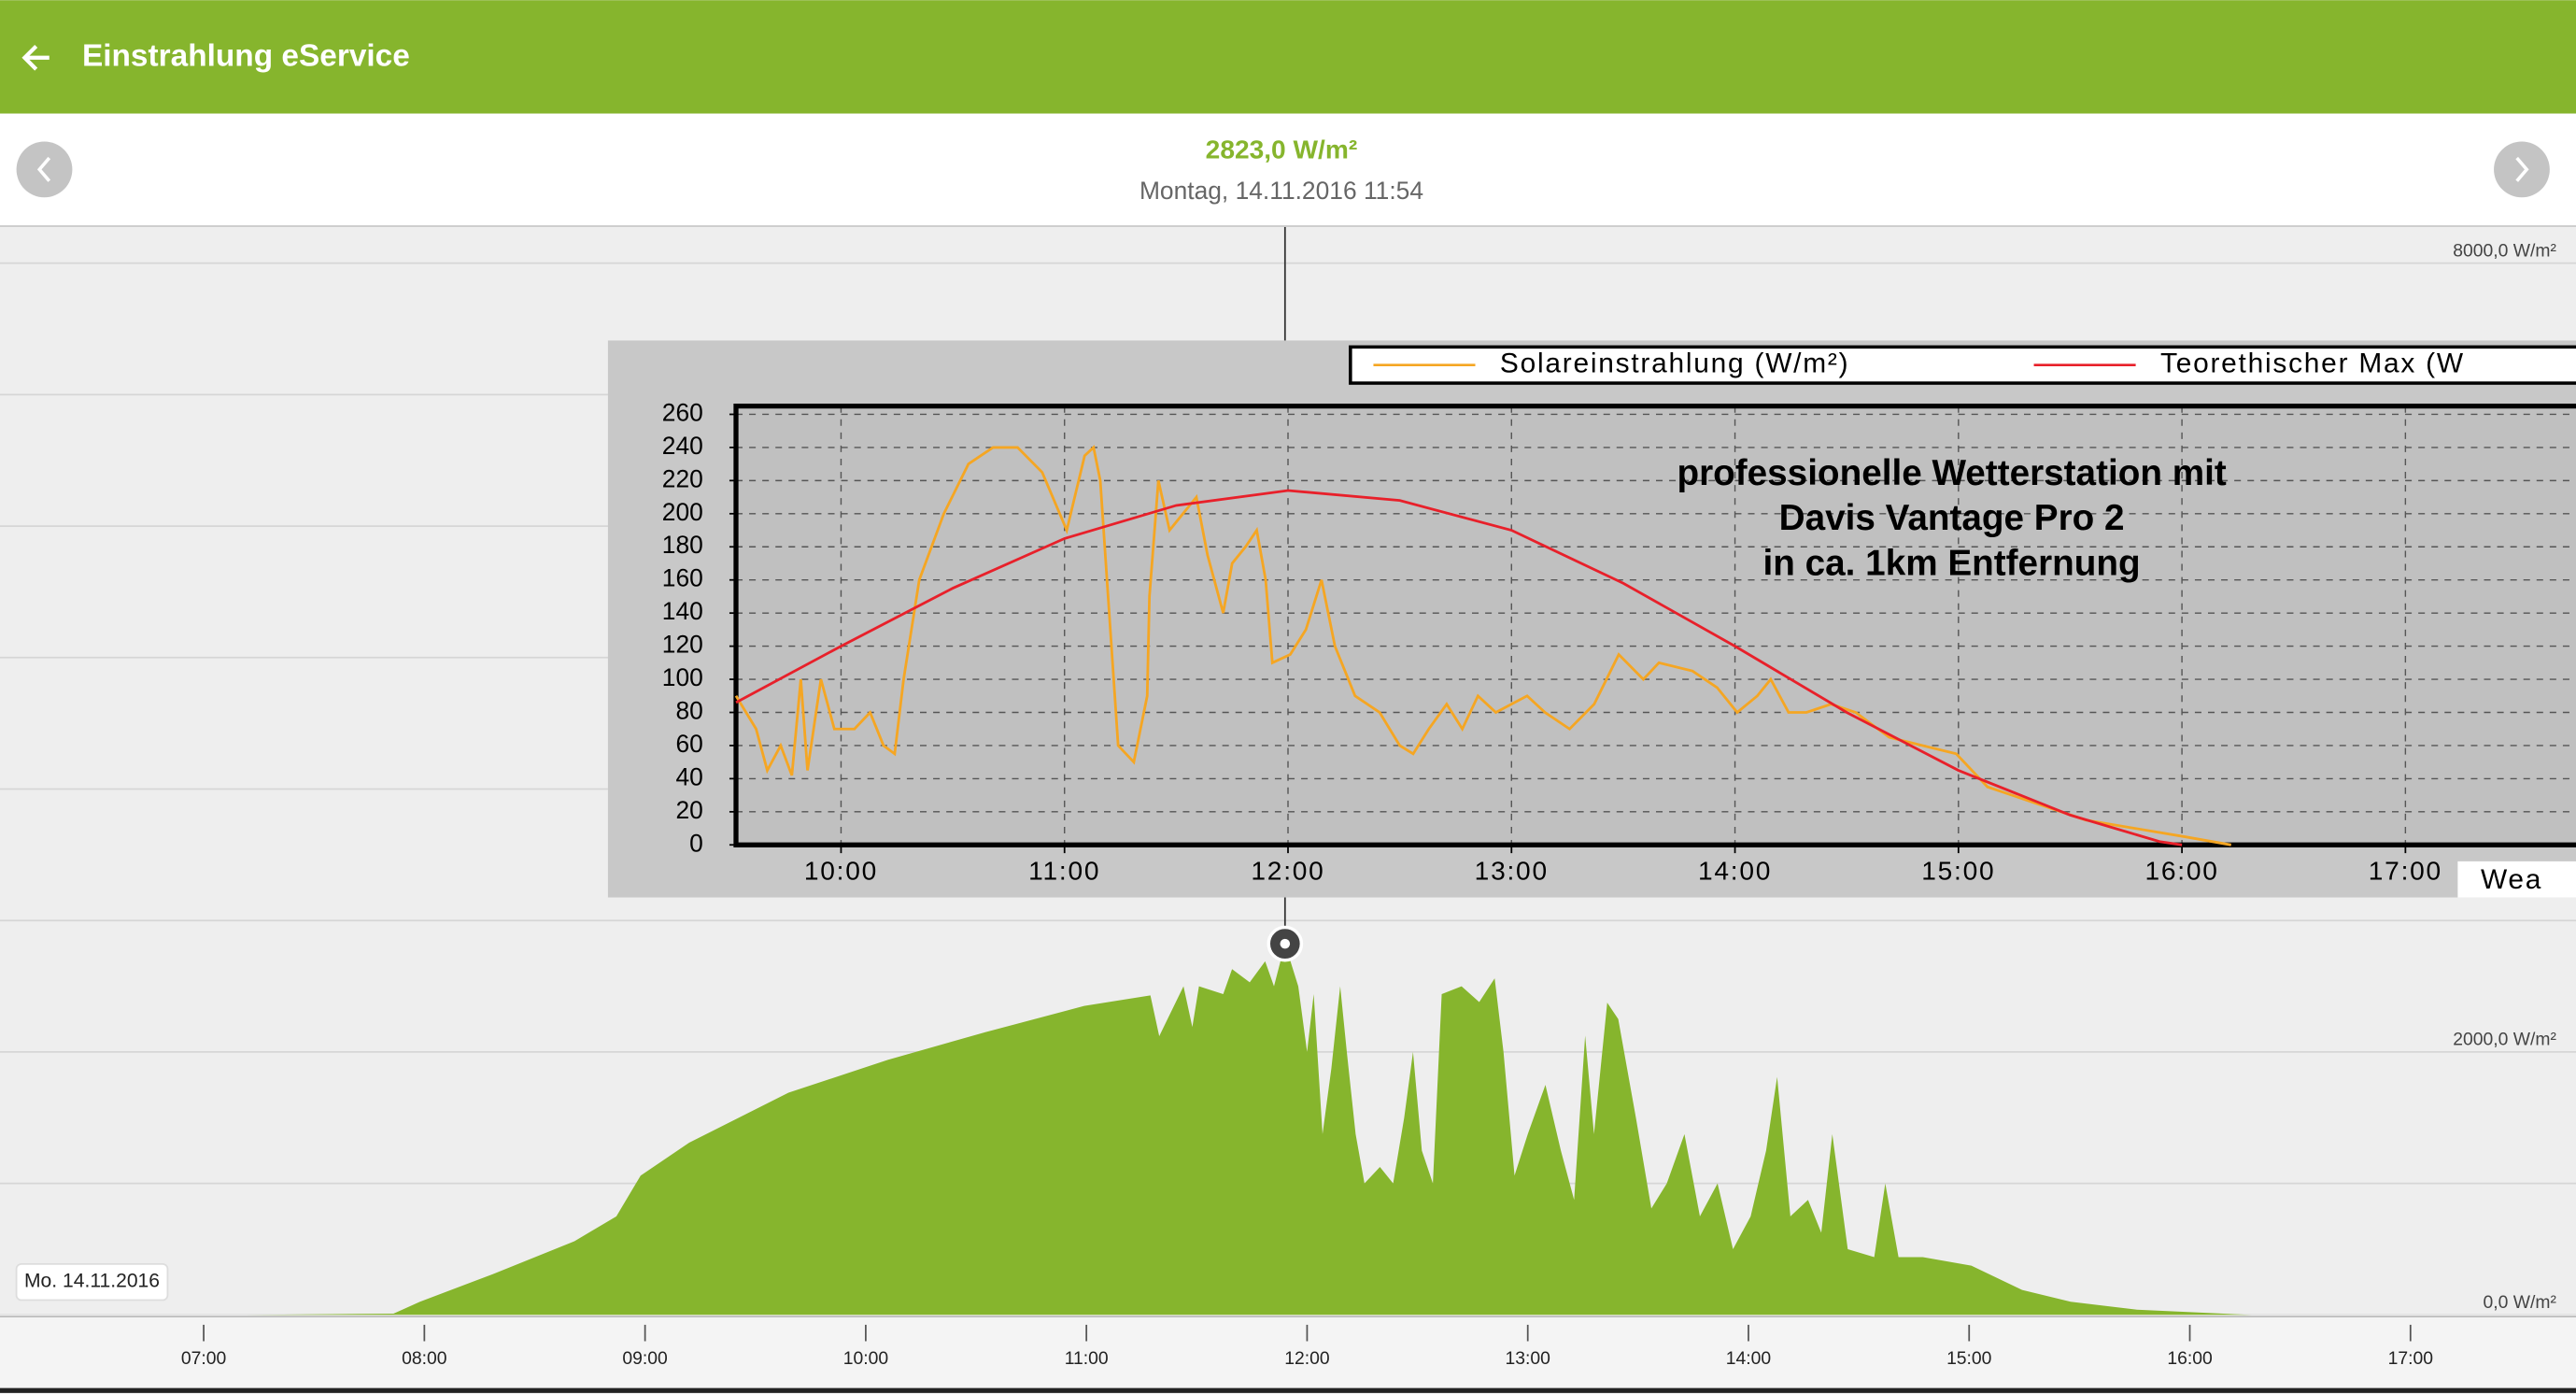 Image resolution: width=2576 pixels, height=1394 pixels. What do you see at coordinates (682, 611) in the screenshot?
I see `y-tick-label: 140` at bounding box center [682, 611].